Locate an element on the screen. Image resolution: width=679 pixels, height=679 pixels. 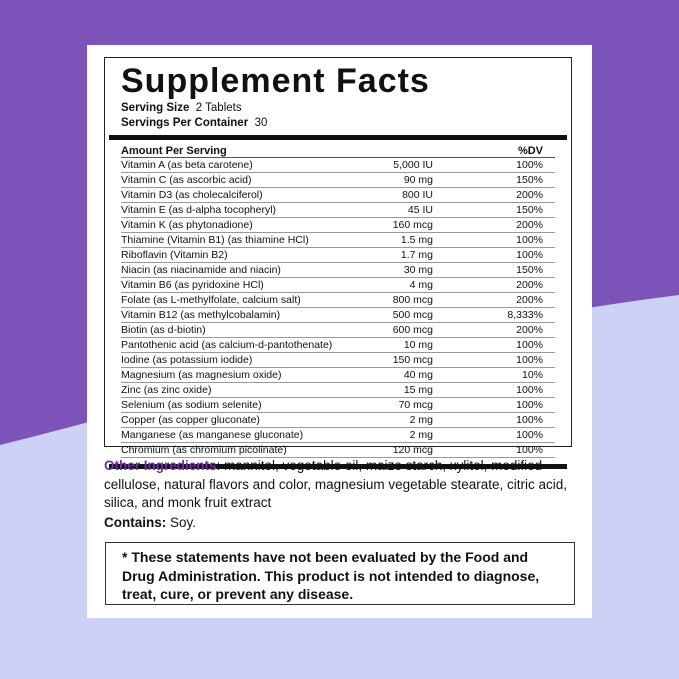
table-row: Selenium (as sodium selenite) 70 mcg 100% is located at coordinates (338, 405).